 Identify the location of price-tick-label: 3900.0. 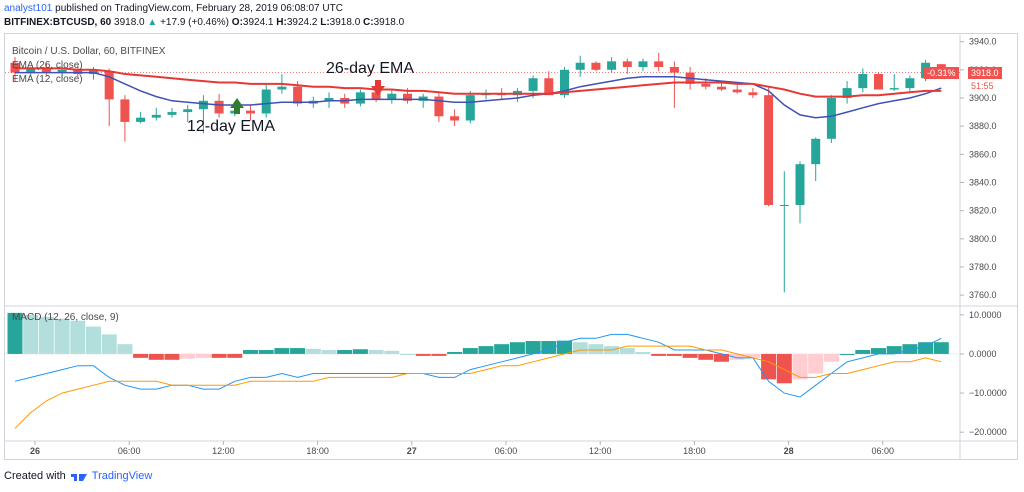
(983, 98).